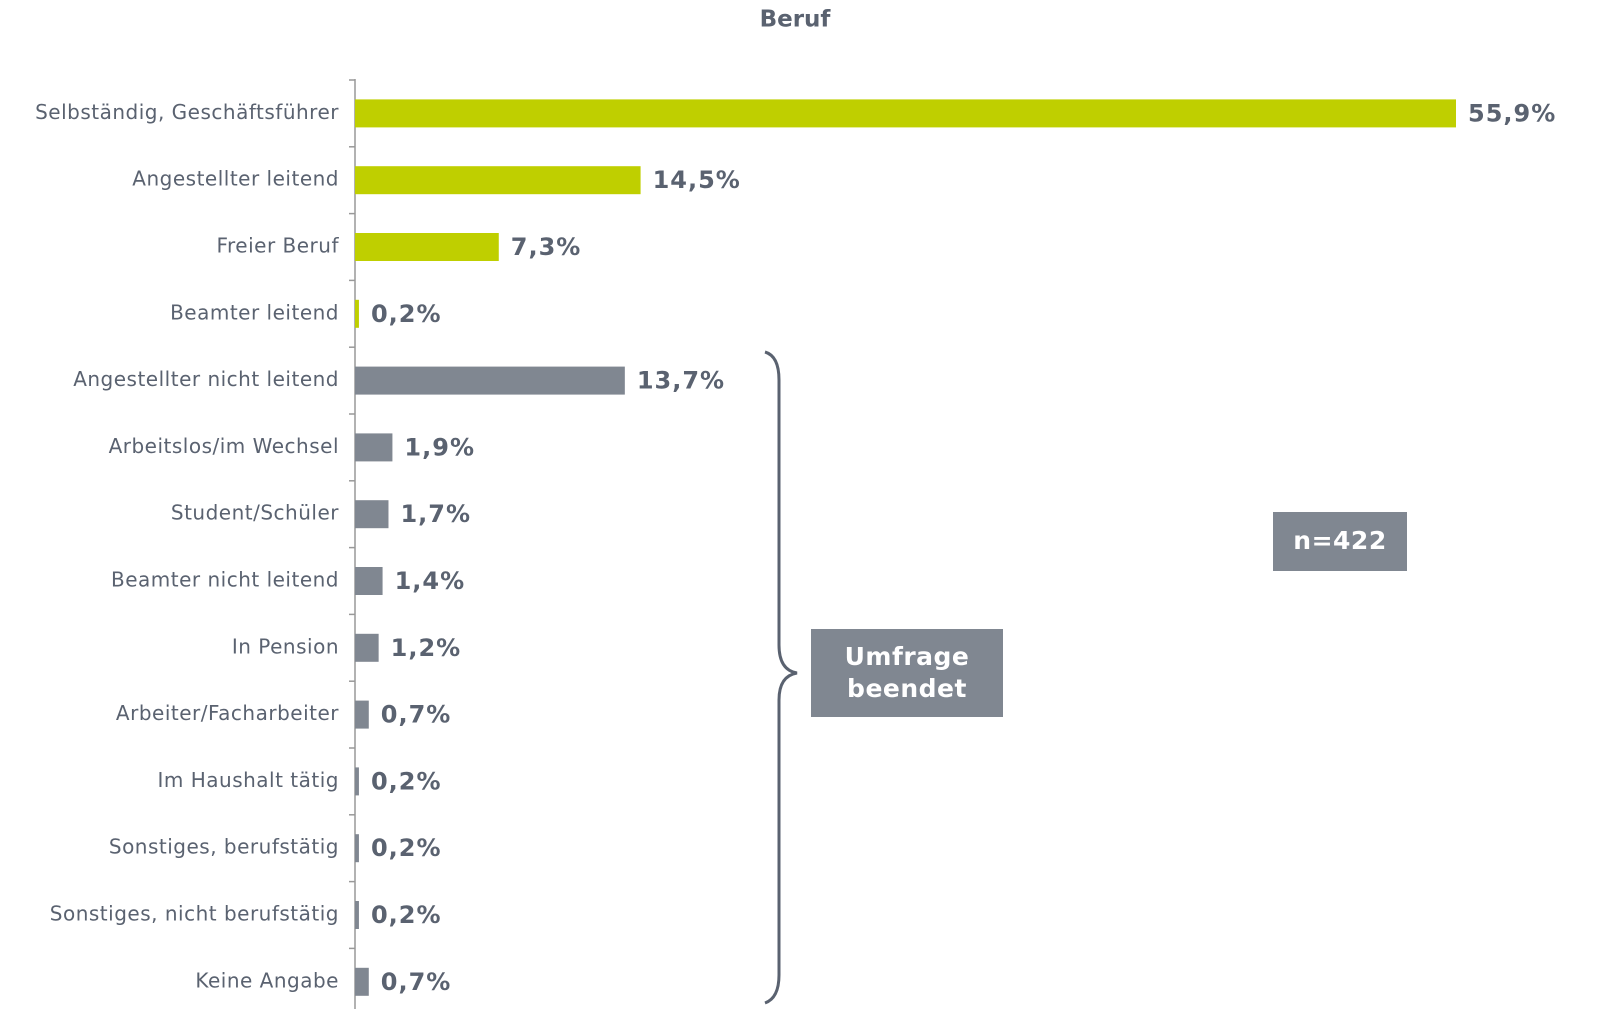 Image resolution: width=1599 pixels, height=1029 pixels. Describe the element at coordinates (1512, 113) in the screenshot. I see `value-label: 55,9%` at that location.